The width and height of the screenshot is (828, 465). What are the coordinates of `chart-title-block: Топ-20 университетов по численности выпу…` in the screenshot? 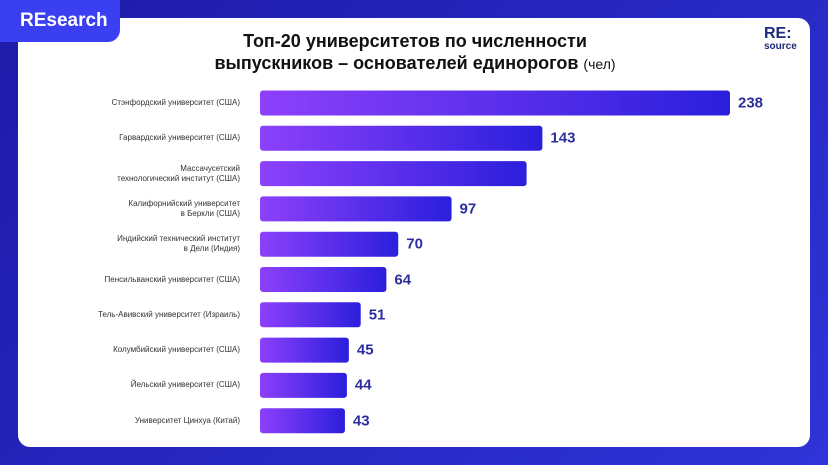 It's located at (415, 52).